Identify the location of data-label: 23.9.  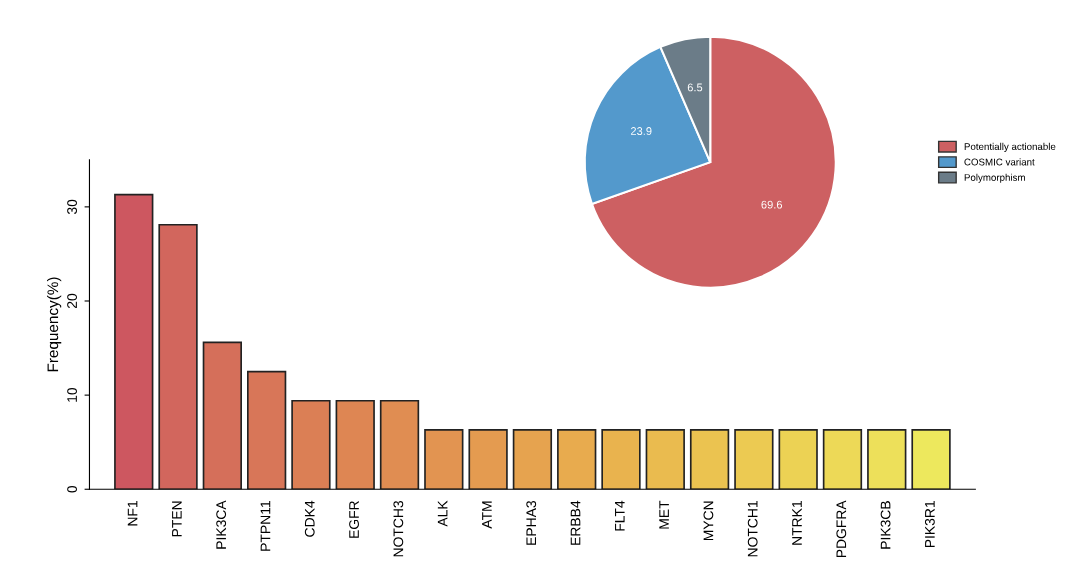
(641, 131).